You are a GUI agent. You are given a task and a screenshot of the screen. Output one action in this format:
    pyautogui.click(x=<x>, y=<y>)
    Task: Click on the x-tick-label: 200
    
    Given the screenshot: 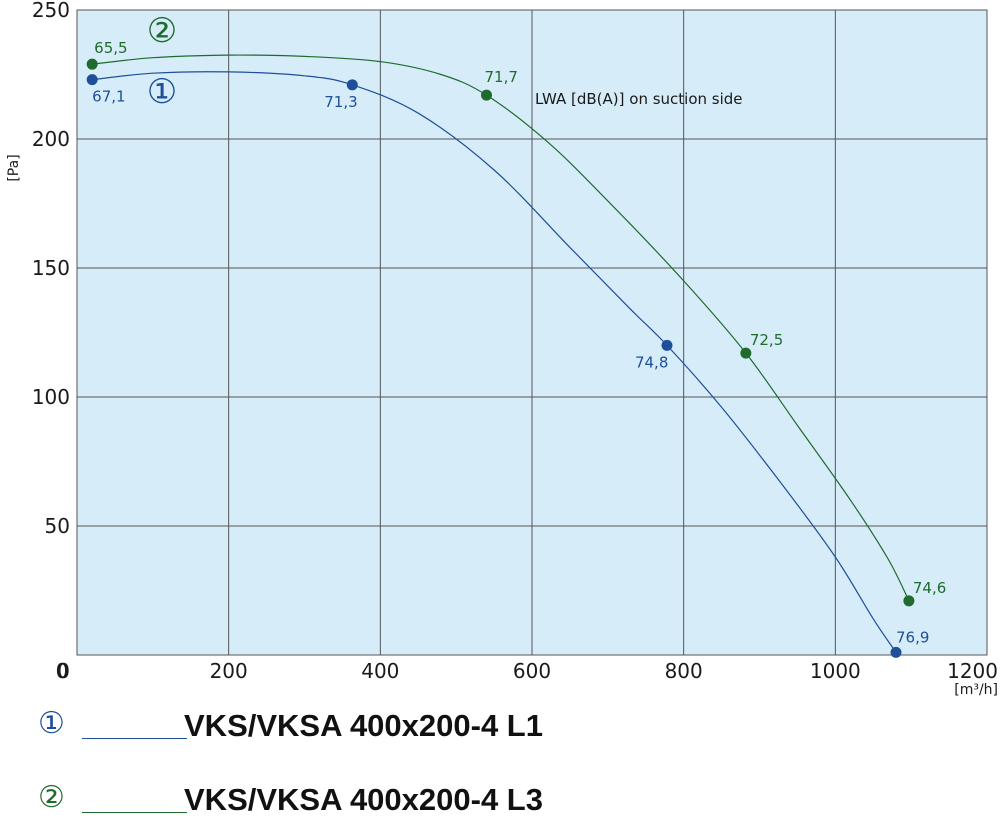 What is the action you would take?
    pyautogui.click(x=229, y=671)
    